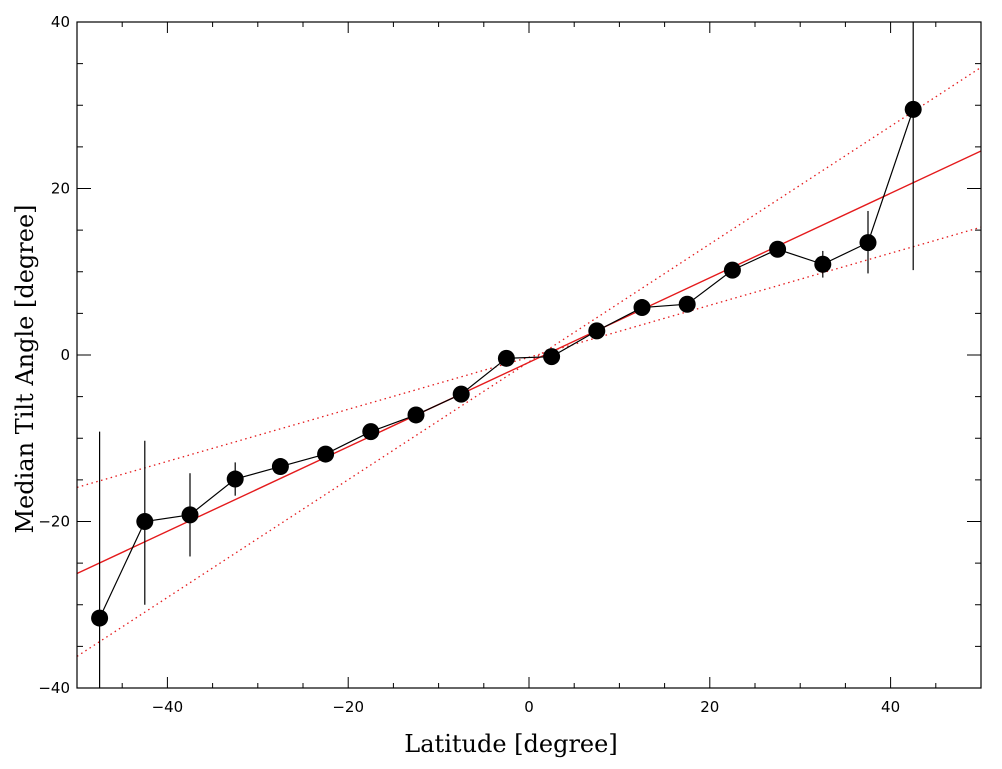 The height and width of the screenshot is (769, 1002). What do you see at coordinates (60, 189) in the screenshot?
I see `y-tick-label: 20` at bounding box center [60, 189].